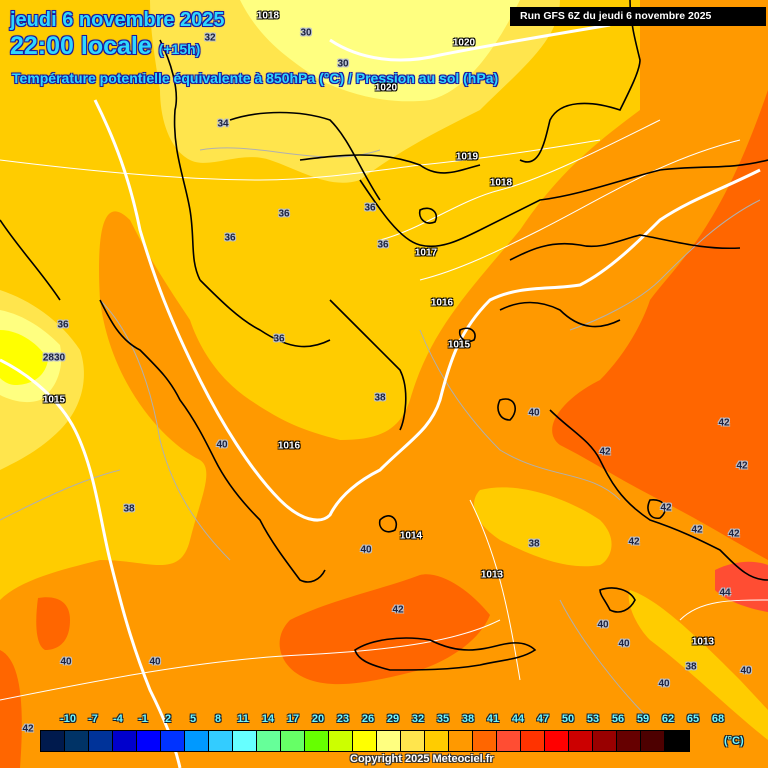 Image resolution: width=768 pixels, height=768 pixels. I want to click on legend-unit: (°C), so click(734, 741).